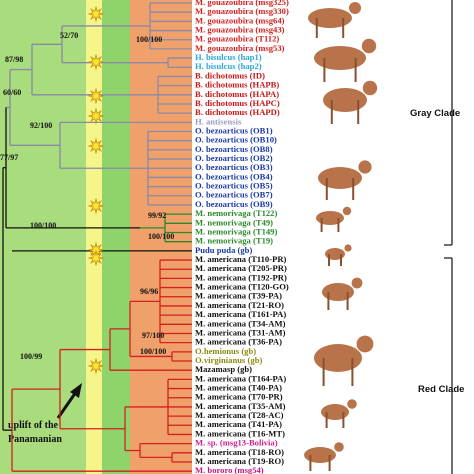 The height and width of the screenshot is (474, 474). Describe the element at coordinates (234, 158) in the screenshot. I see `taxon-label: O. bezoarticus (OB2)` at that location.